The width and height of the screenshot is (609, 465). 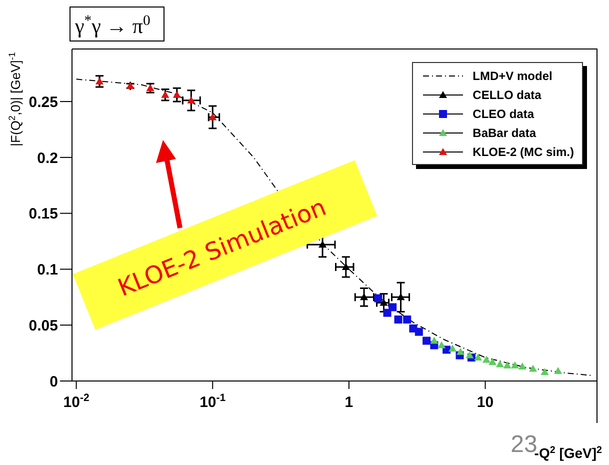 What do you see at coordinates (43, 102) in the screenshot?
I see `y-tick-label: 0.25` at bounding box center [43, 102].